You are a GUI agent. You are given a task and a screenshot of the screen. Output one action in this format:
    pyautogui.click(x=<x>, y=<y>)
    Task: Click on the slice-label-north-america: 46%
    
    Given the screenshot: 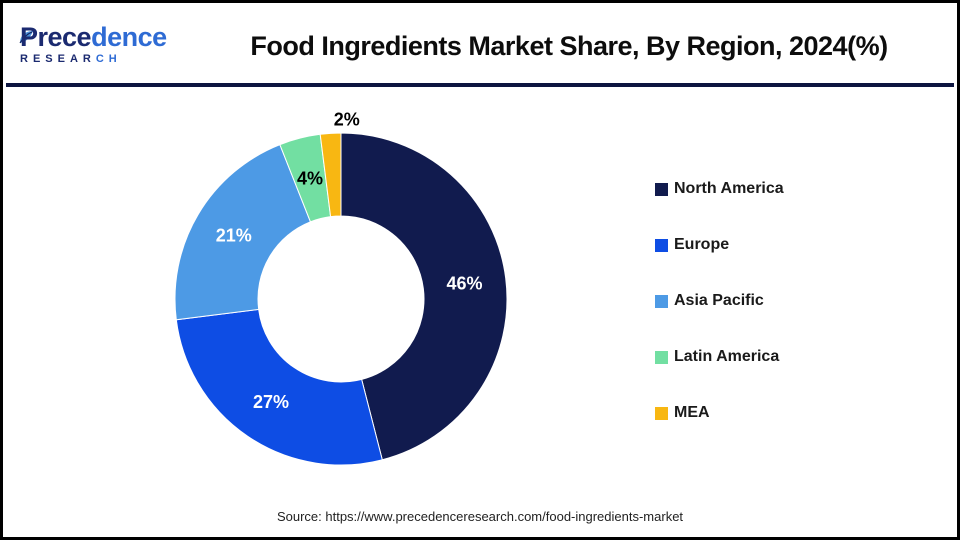 What is the action you would take?
    pyautogui.click(x=464, y=283)
    